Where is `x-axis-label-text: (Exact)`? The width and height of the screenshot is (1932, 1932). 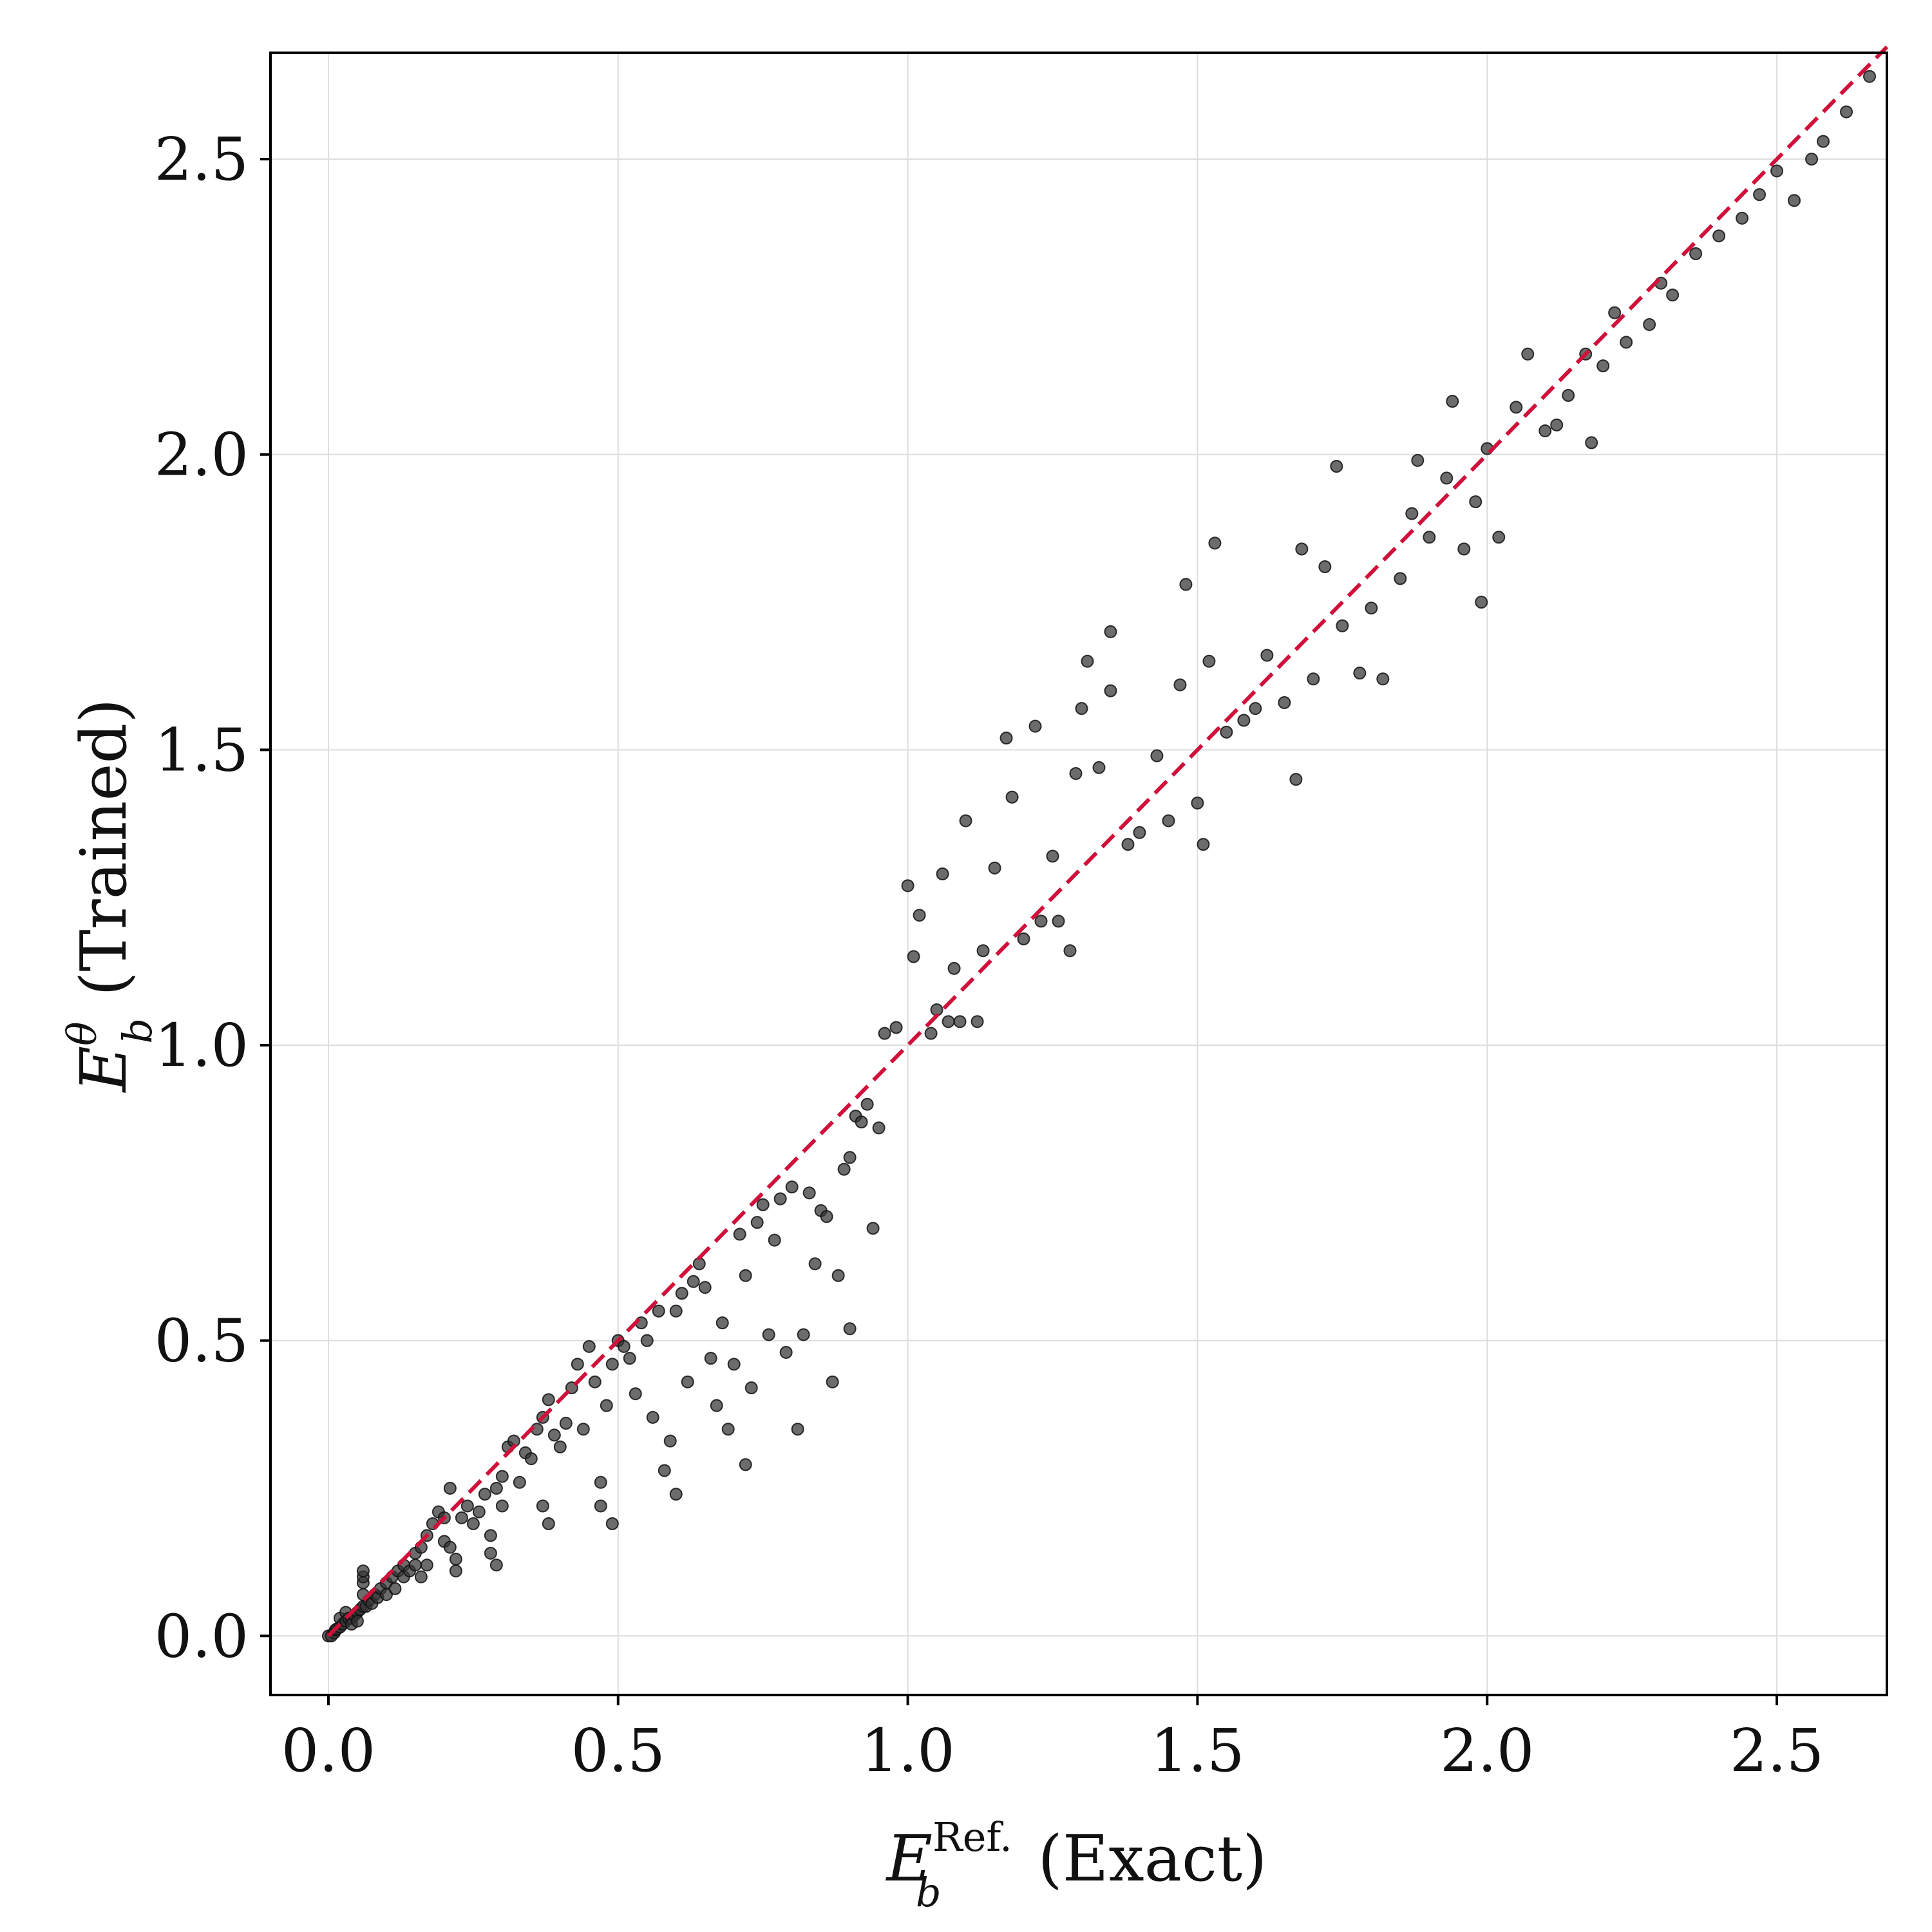 x-axis-label-text: (Exact) is located at coordinates (1153, 1859).